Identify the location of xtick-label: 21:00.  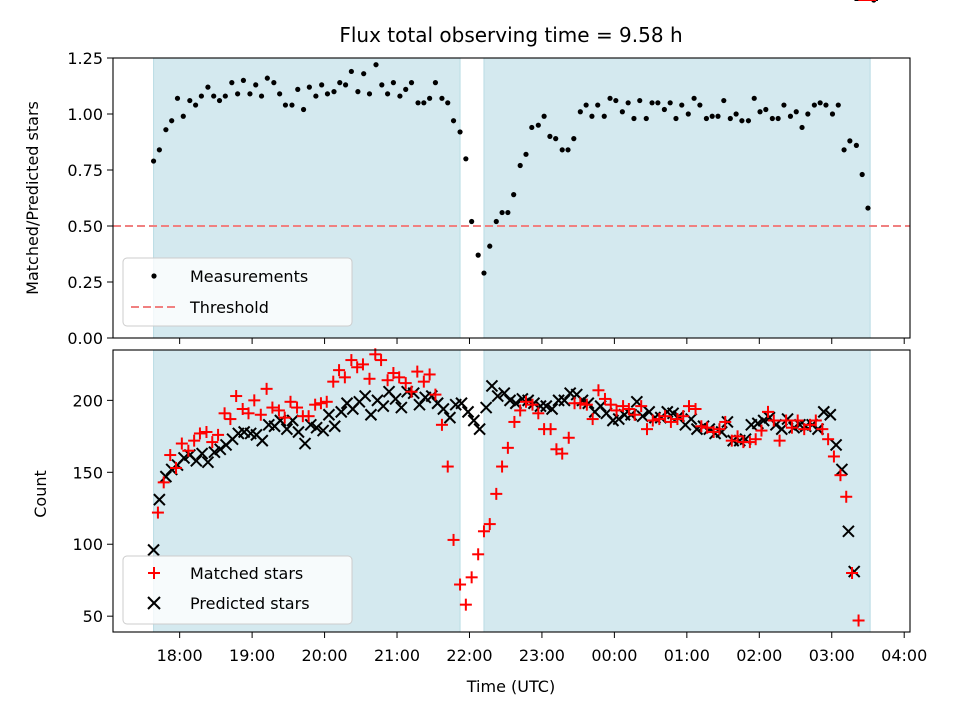
(397, 655).